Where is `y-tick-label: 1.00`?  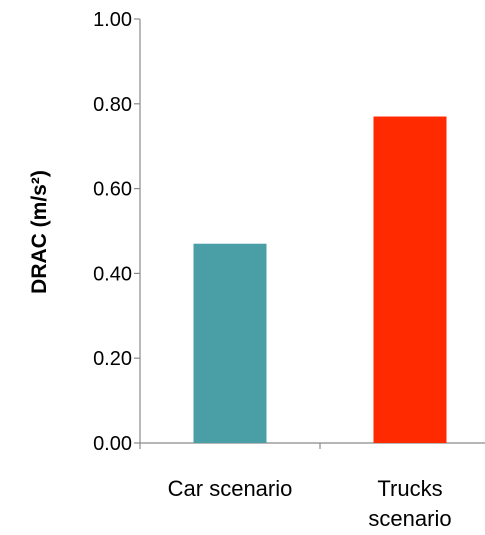 y-tick-label: 1.00 is located at coordinates (112, 20).